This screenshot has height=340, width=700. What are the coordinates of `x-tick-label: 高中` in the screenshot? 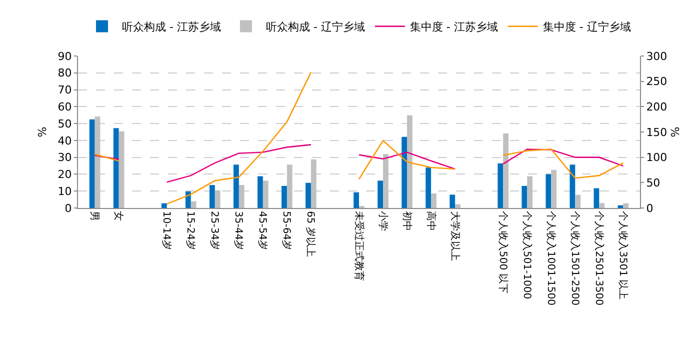 It's located at (430, 221).